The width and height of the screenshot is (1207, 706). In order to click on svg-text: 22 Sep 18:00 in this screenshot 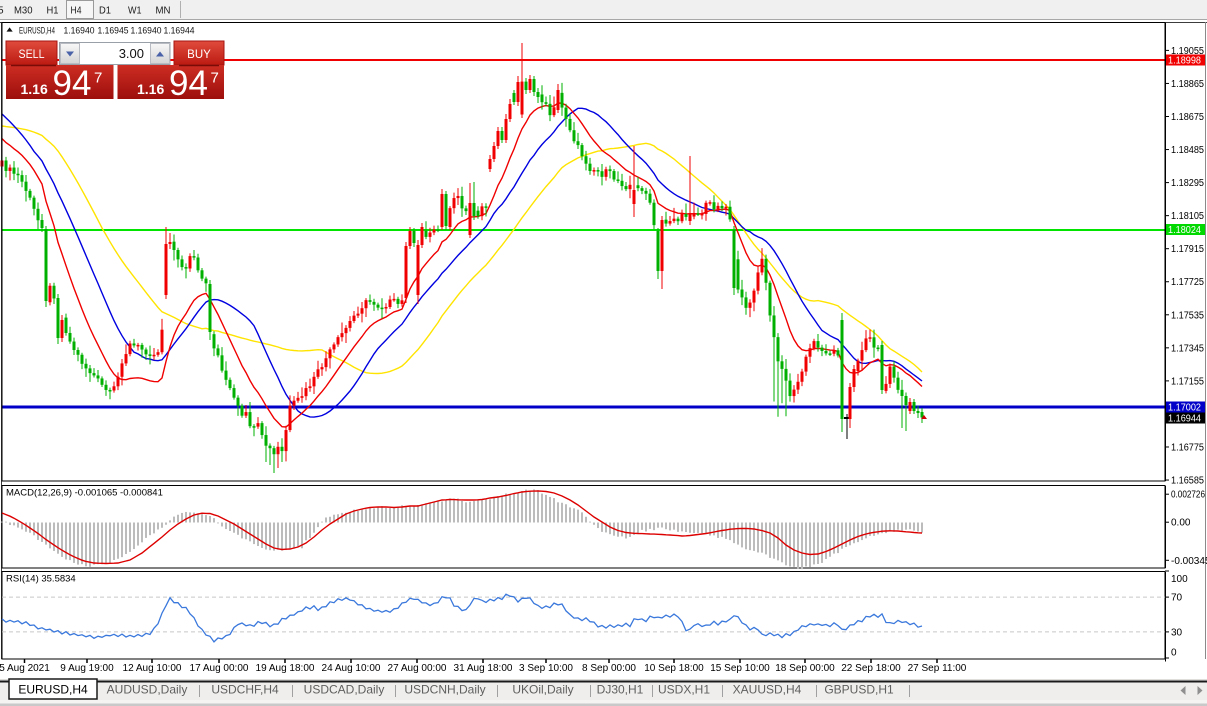, I will do `click(871, 668)`.